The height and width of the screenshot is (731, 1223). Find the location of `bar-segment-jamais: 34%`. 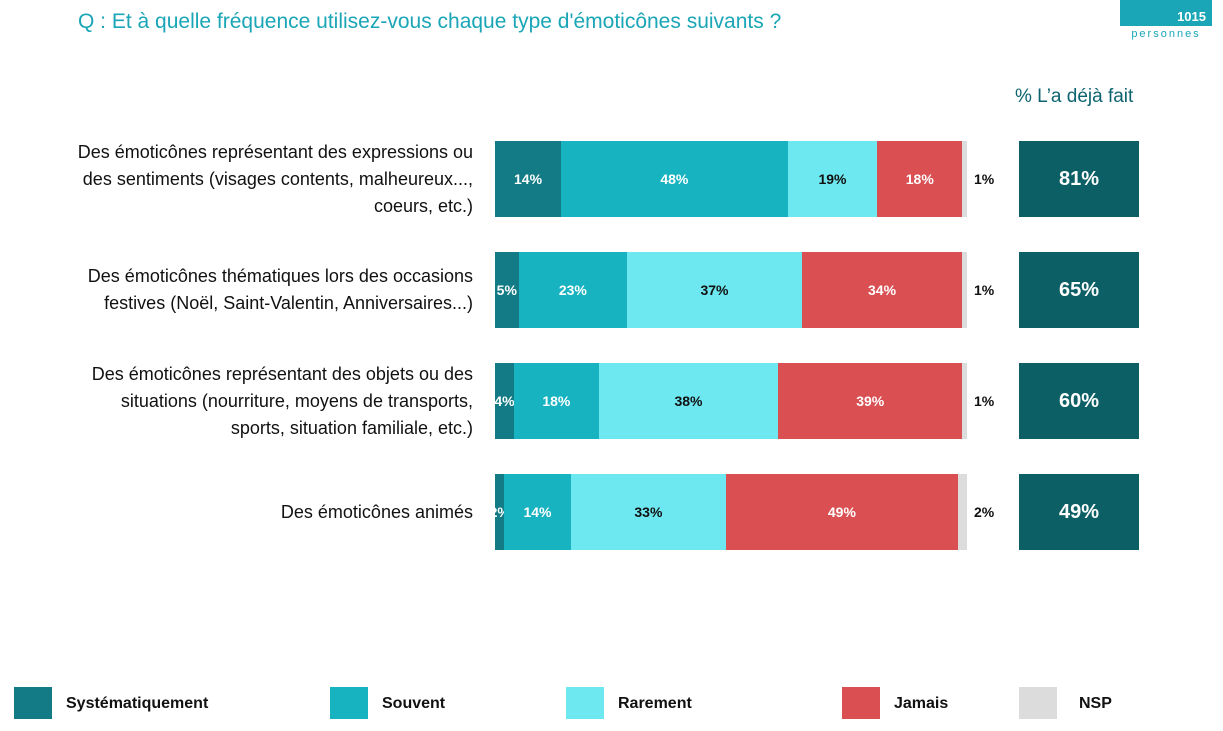

bar-segment-jamais: 34% is located at coordinates (882, 290).